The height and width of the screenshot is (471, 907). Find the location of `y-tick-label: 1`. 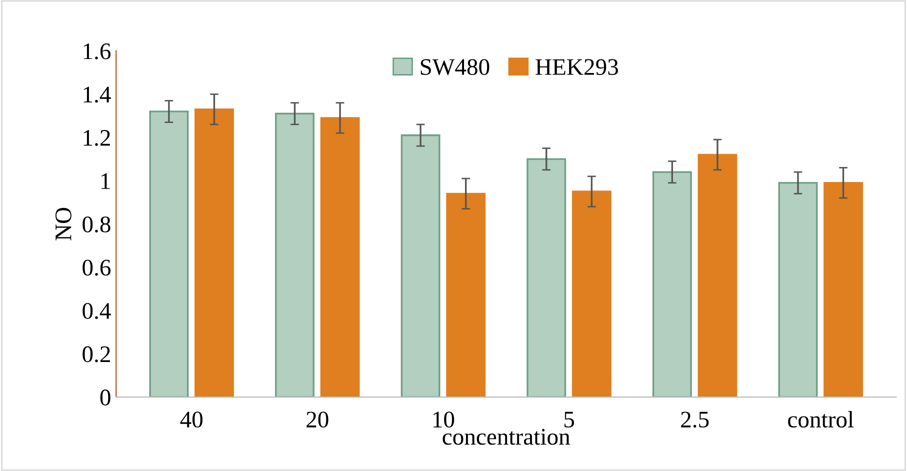

y-tick-label: 1 is located at coordinates (106, 181).